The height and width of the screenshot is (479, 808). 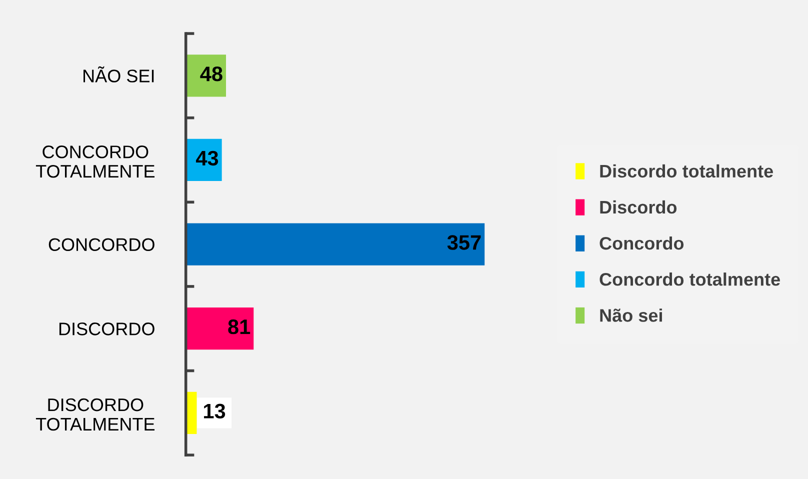 What do you see at coordinates (106, 329) in the screenshot?
I see `y-tick-label: DISCORDO` at bounding box center [106, 329].